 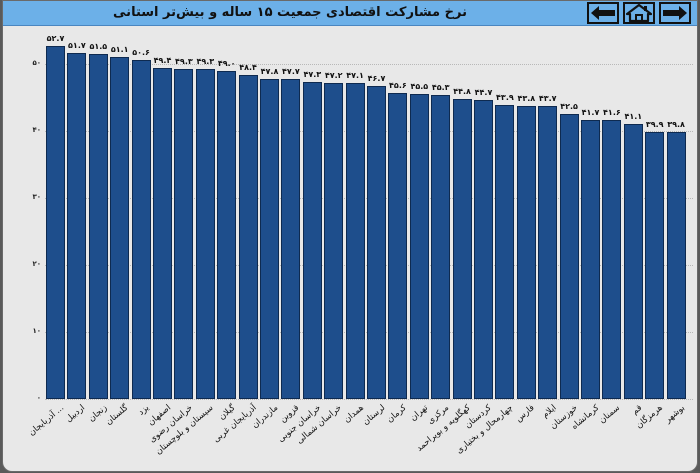 What do you see at coordinates (376, 79) in the screenshot?
I see `bar-value-label: ۴۶.۷` at bounding box center [376, 79].